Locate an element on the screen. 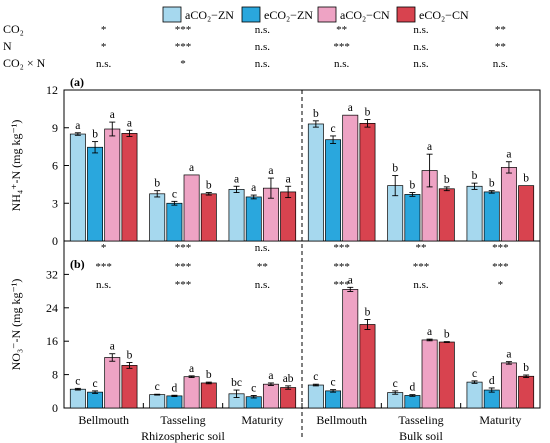 The height and width of the screenshot is (443, 550). y-tick-label: 6 is located at coordinates (55, 166).